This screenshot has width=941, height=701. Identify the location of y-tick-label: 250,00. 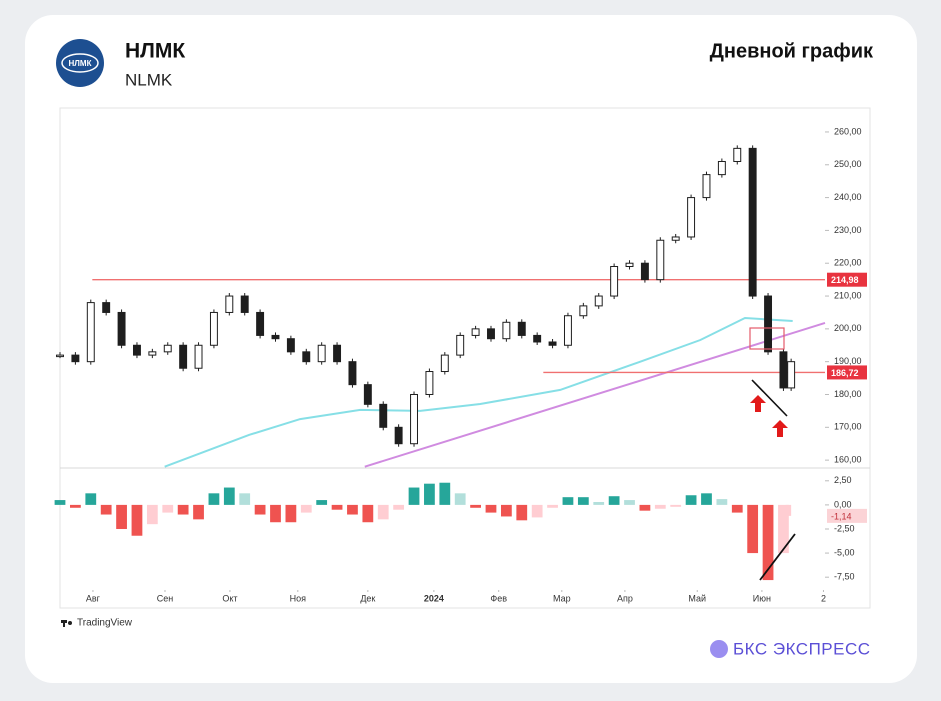
(848, 164).